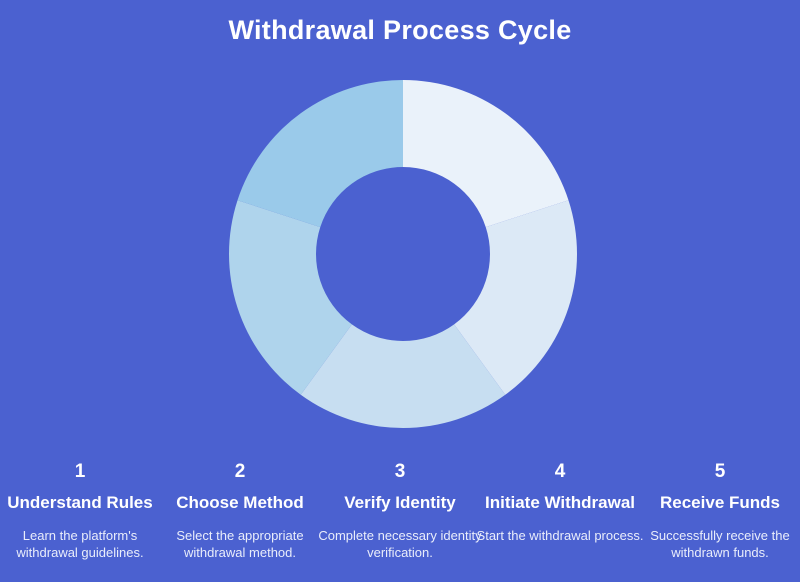 This screenshot has width=800, height=582. I want to click on step-title: Initiate Withdrawal, so click(560, 502).